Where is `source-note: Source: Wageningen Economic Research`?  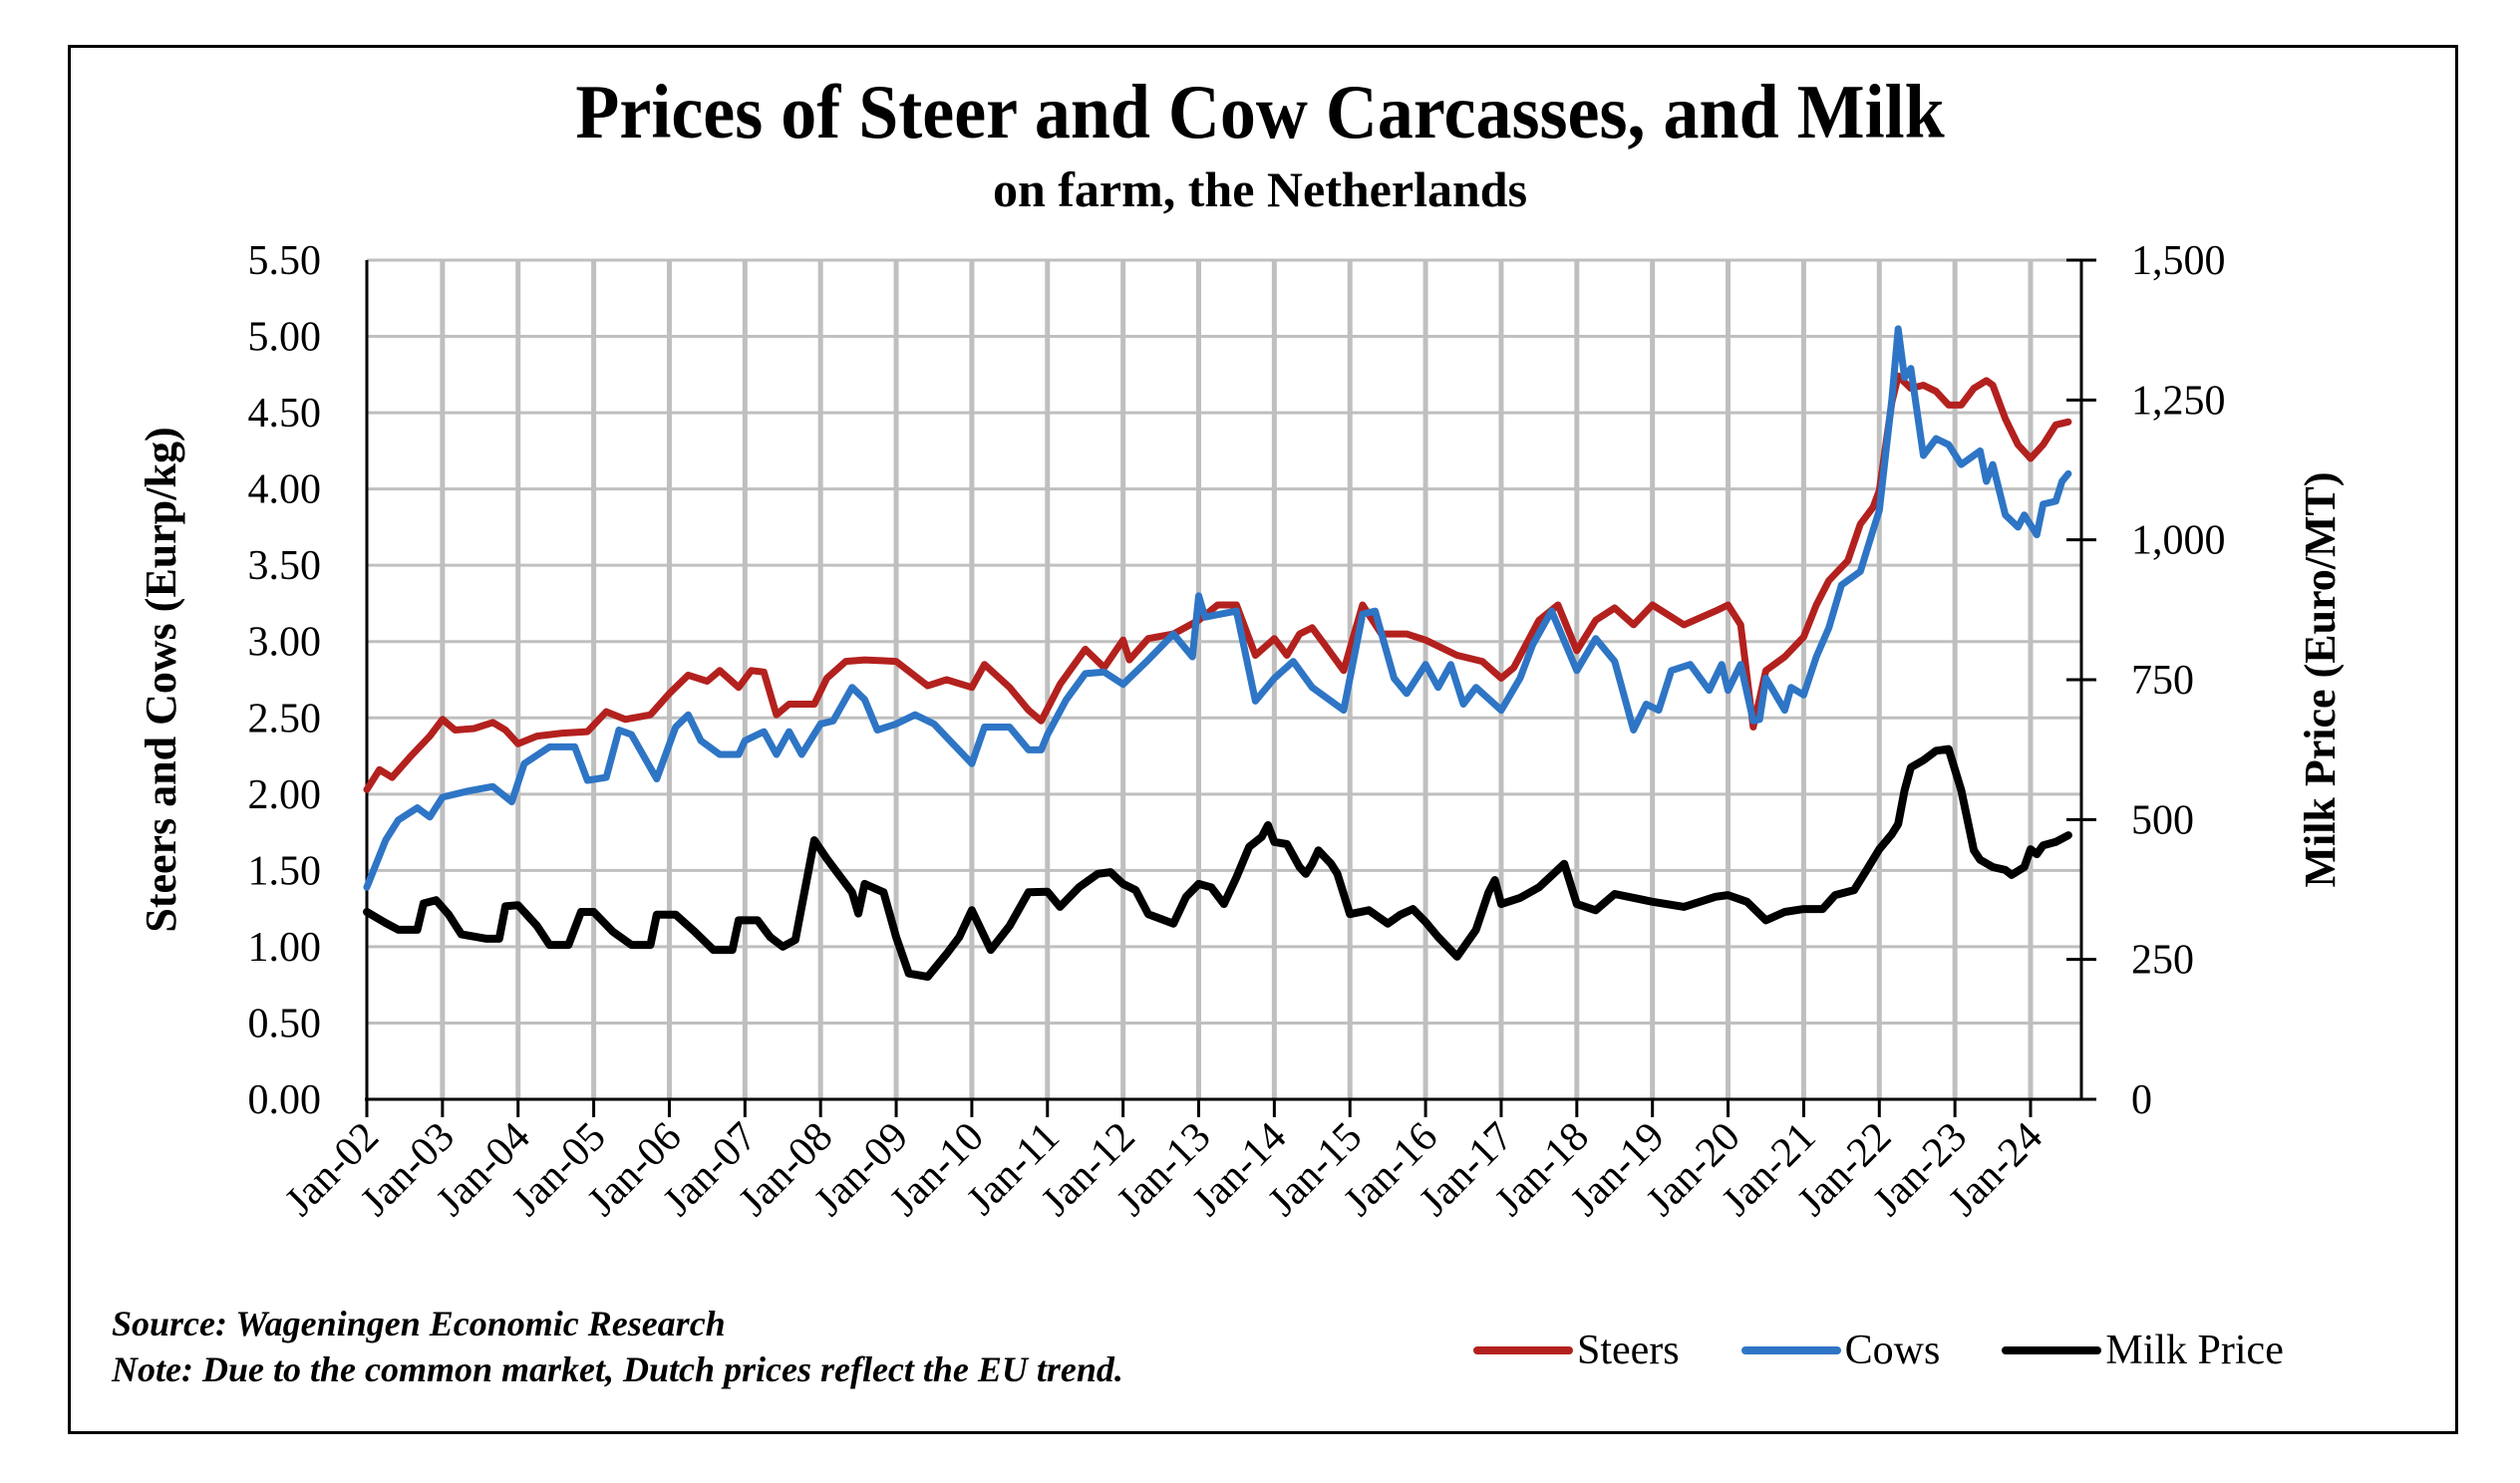
source-note: Source: Wageningen Economic Research is located at coordinates (419, 1323).